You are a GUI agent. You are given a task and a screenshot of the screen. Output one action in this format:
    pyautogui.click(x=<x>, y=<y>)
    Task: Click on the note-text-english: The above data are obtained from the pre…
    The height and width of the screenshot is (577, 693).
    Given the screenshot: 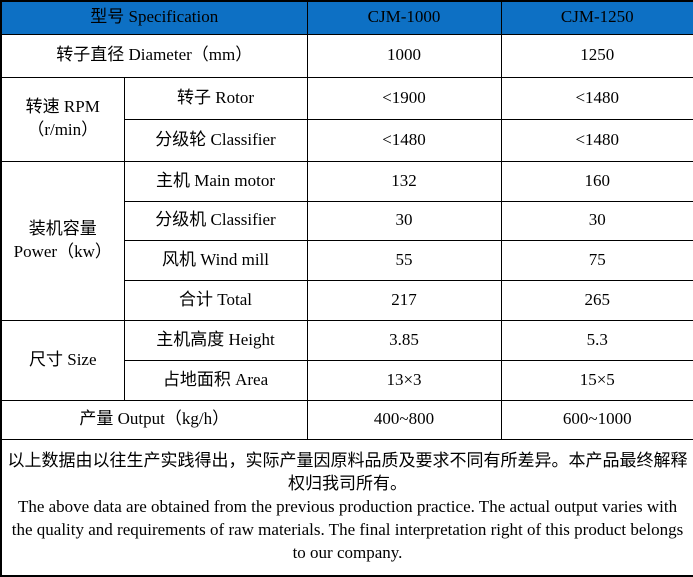 What is the action you would take?
    pyautogui.click(x=347, y=529)
    